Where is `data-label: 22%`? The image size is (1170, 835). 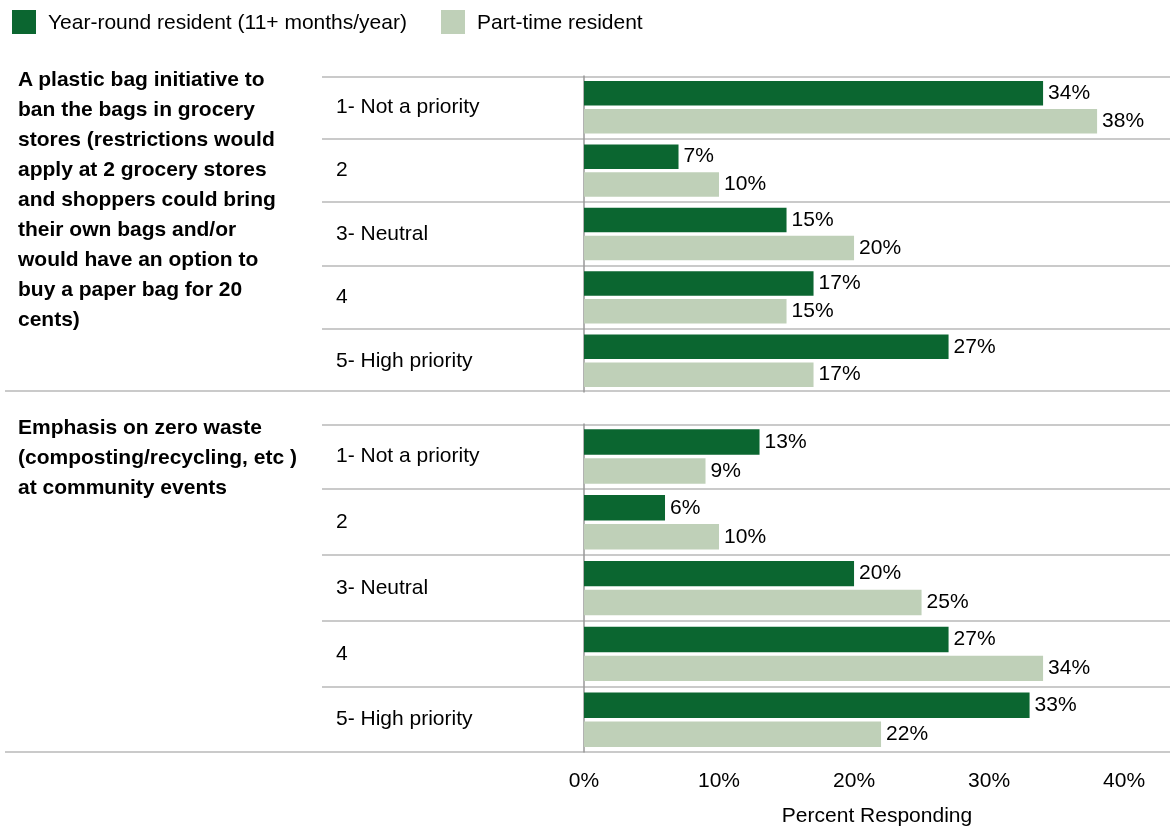
data-label: 22% is located at coordinates (907, 732).